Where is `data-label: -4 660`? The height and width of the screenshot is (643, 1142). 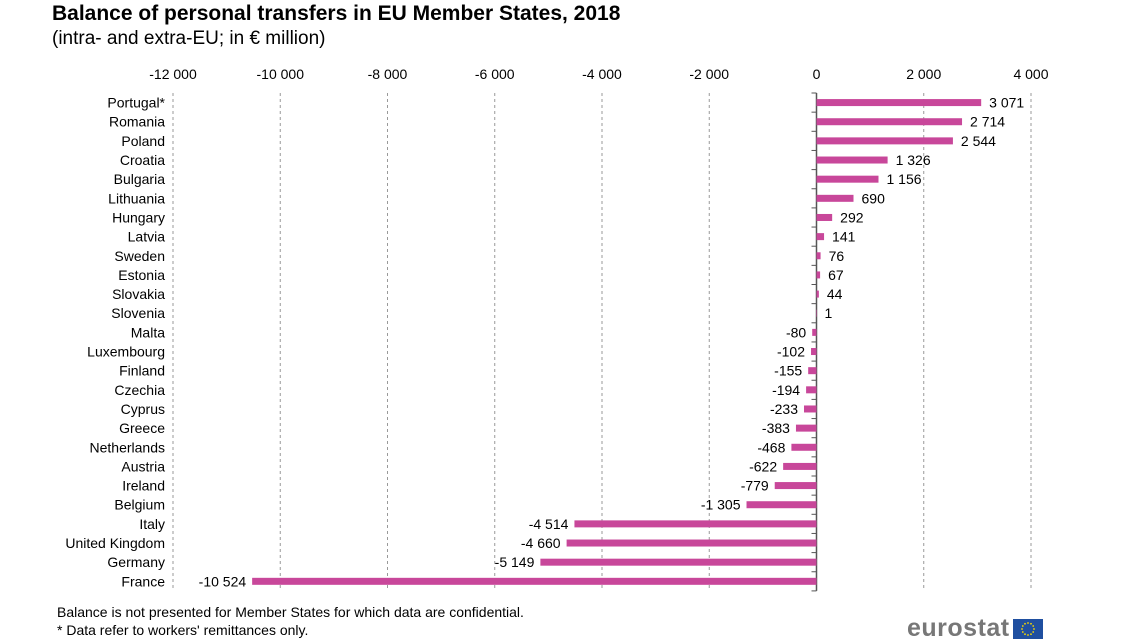 data-label: -4 660 is located at coordinates (541, 543).